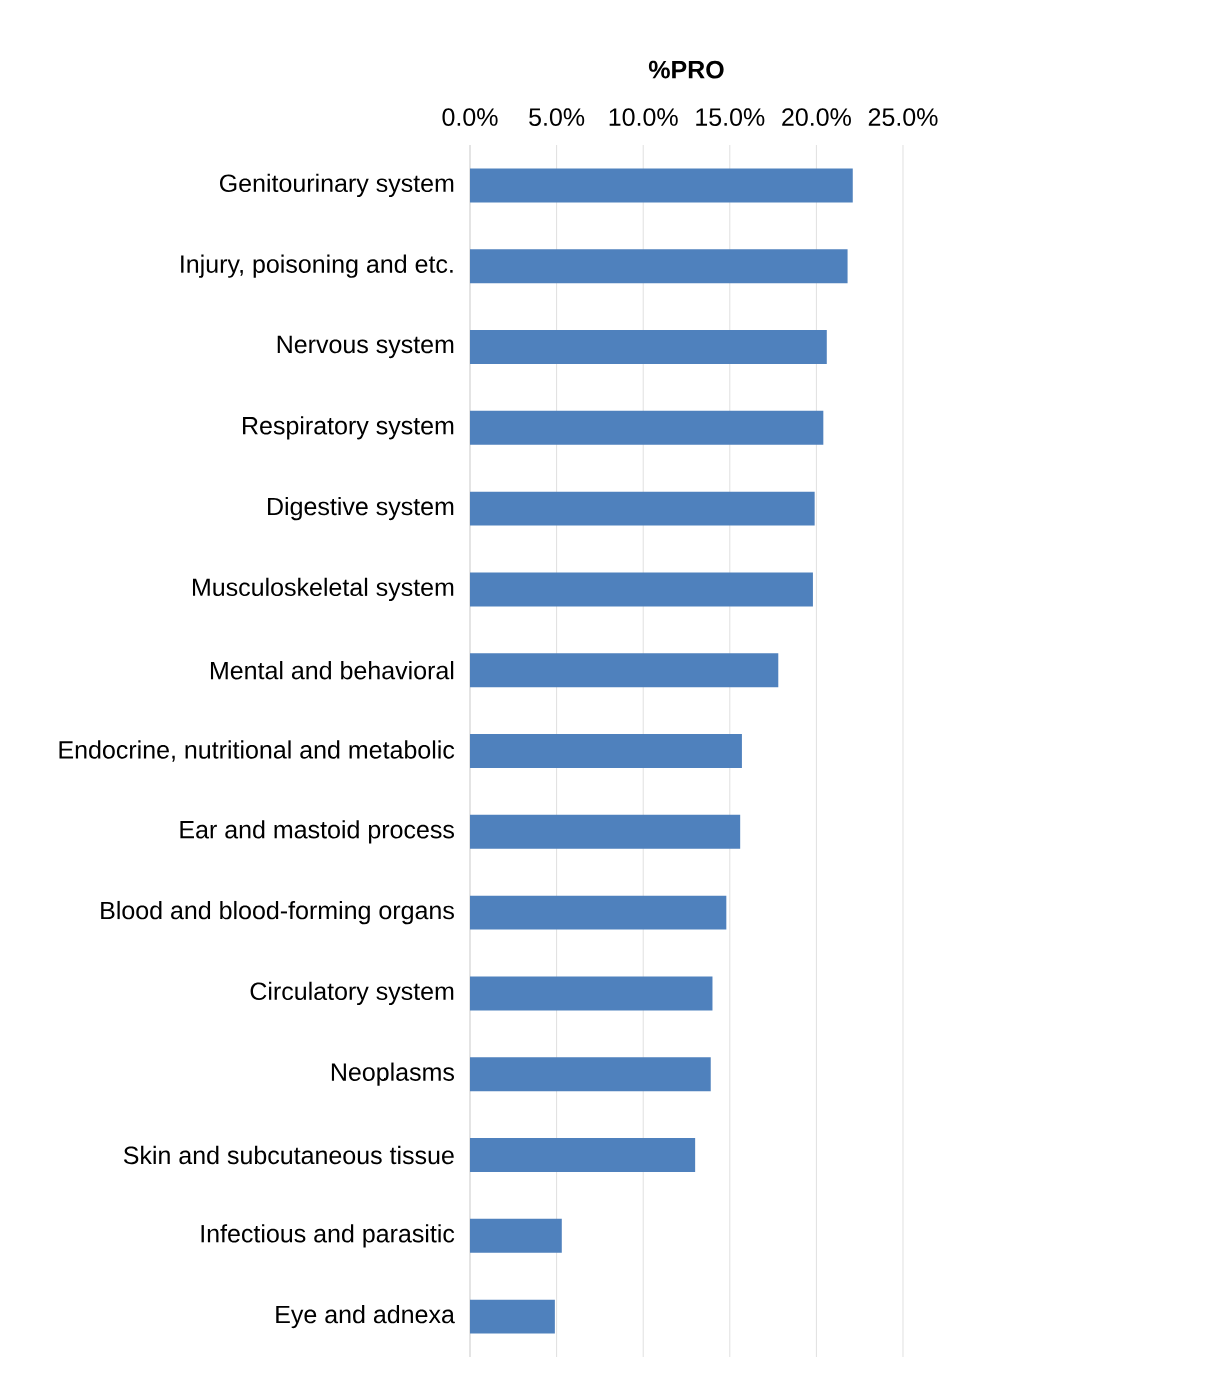 The height and width of the screenshot is (1397, 1220). What do you see at coordinates (277, 912) in the screenshot?
I see `y-tick-label: Blood and blood-forming organs` at bounding box center [277, 912].